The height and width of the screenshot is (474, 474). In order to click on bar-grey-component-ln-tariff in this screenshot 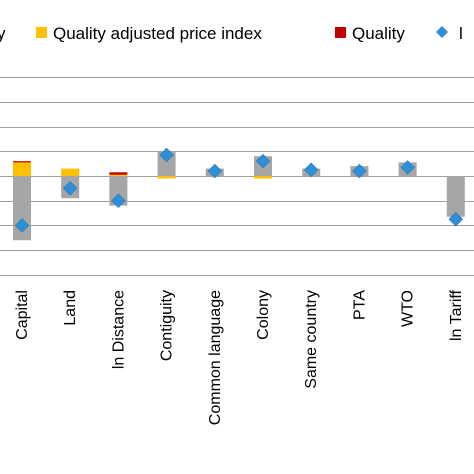, I will do `click(455, 196)`.